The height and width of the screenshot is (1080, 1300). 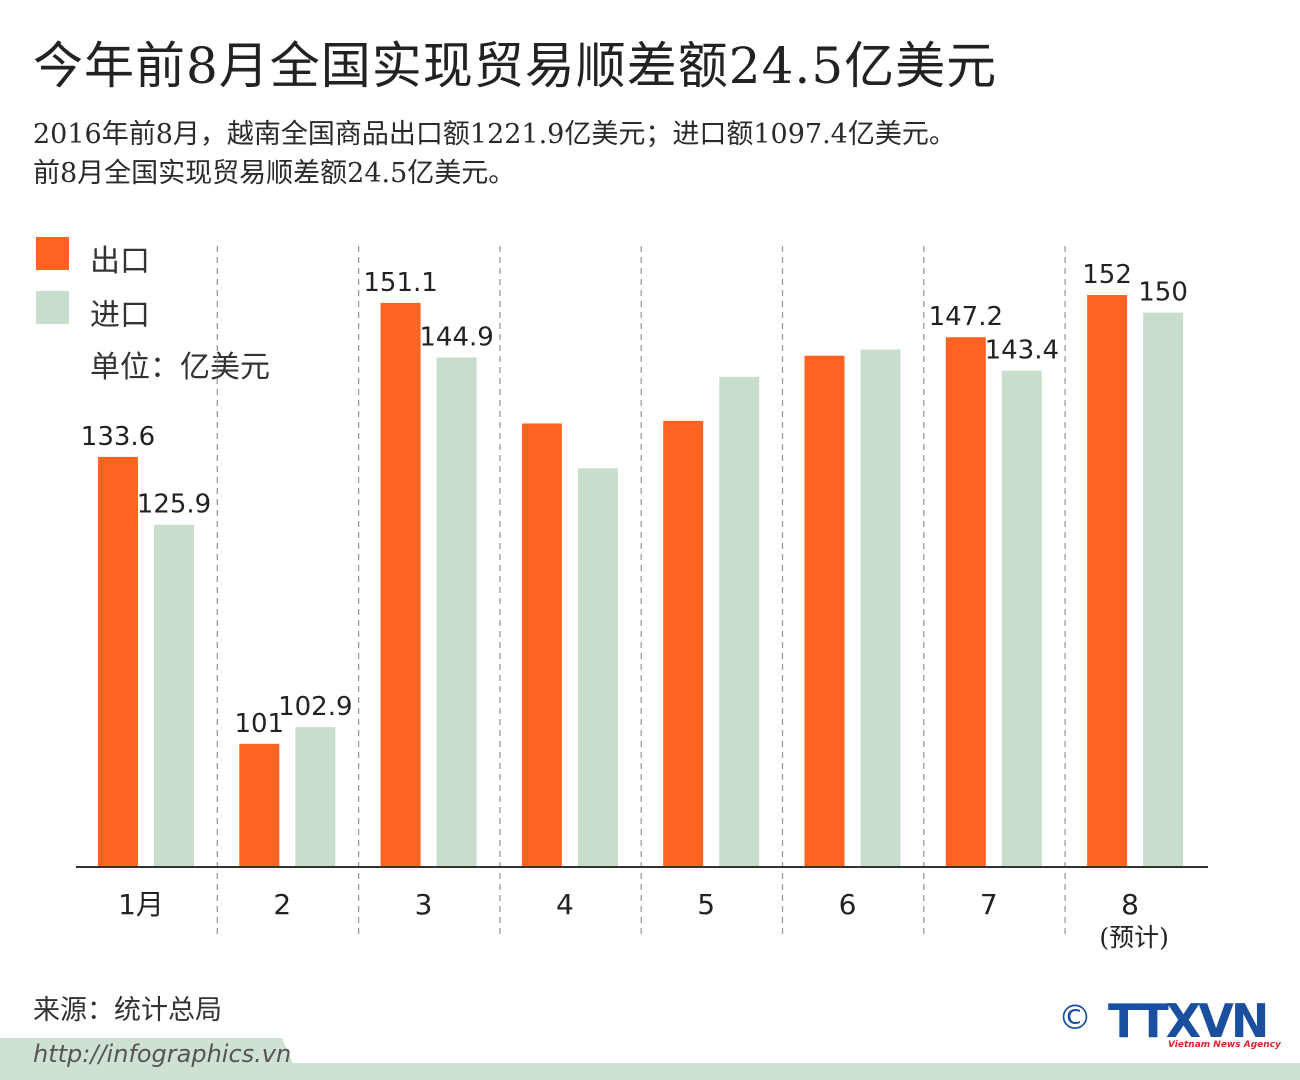 What do you see at coordinates (1075, 1018) in the screenshot?
I see `copyright-icon: ©` at bounding box center [1075, 1018].